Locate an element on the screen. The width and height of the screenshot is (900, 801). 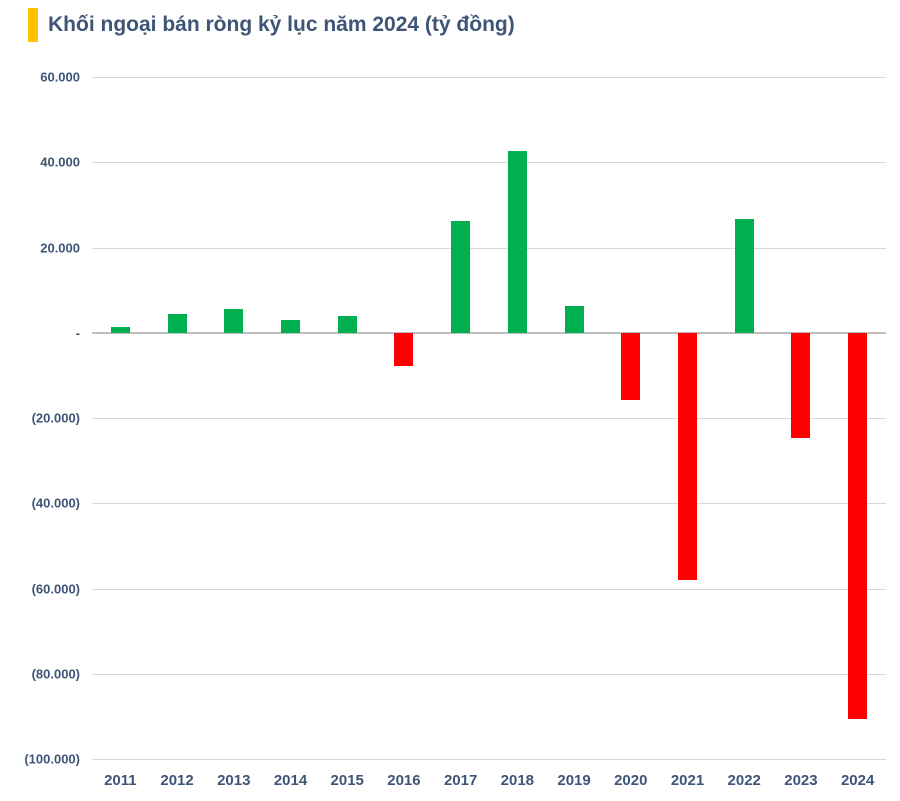
y-axis-tick-label: (60.000) is located at coordinates (55, 588).